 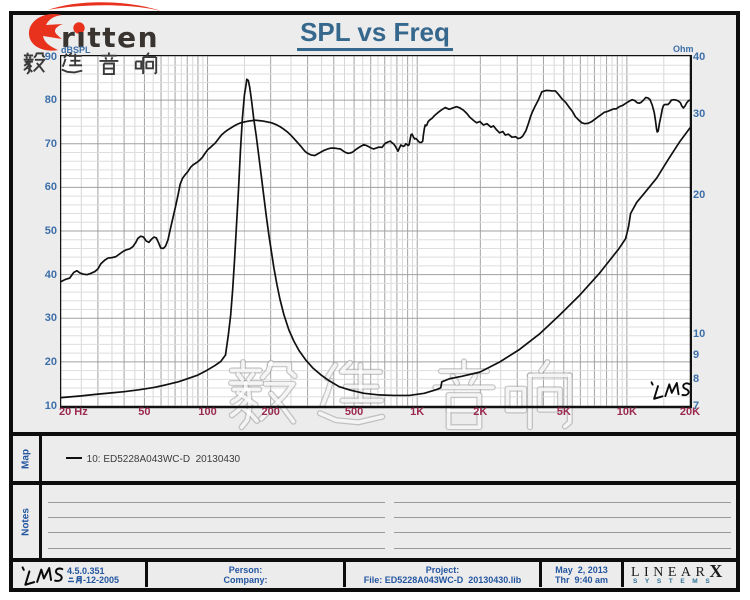 What do you see at coordinates (375, 34) in the screenshot?
I see `page-title: SPL vs Freq` at bounding box center [375, 34].